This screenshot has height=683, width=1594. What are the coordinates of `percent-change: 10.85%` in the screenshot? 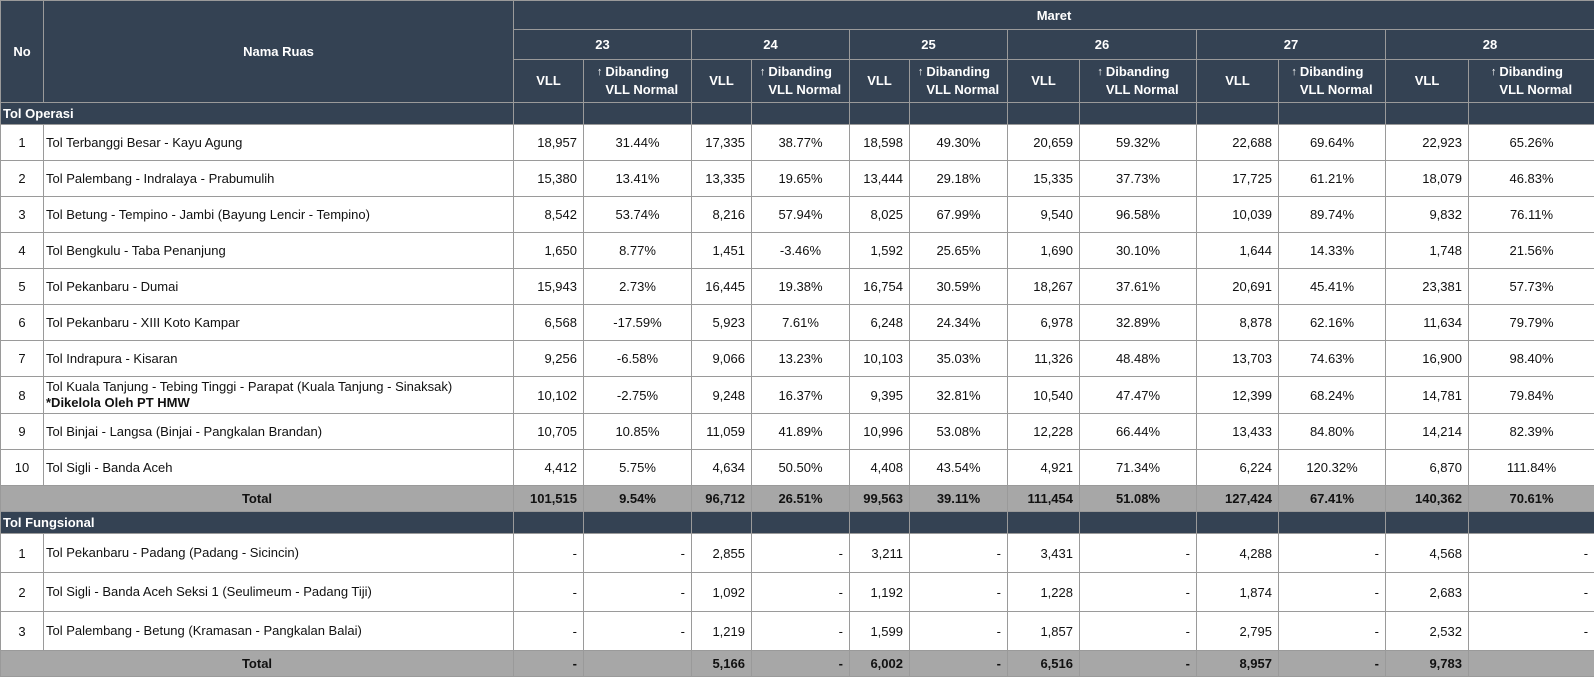 It's located at (637, 431).